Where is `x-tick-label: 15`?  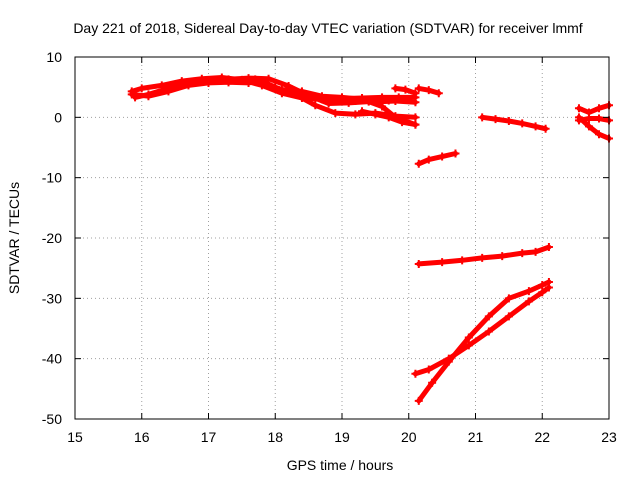
x-tick-label: 15 is located at coordinates (75, 437).